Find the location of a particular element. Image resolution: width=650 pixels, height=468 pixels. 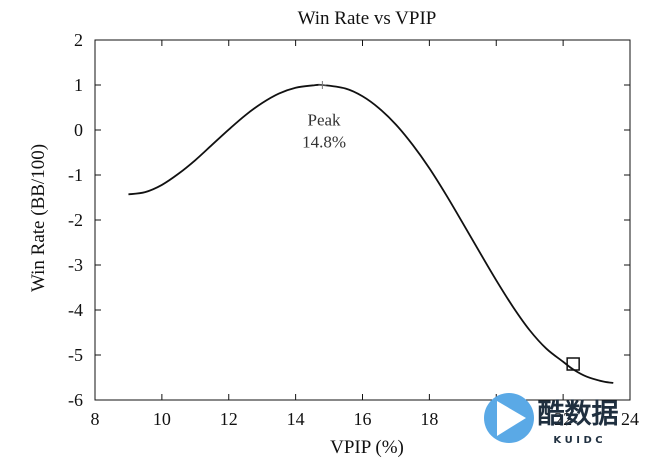

y-tick-label: -4 is located at coordinates (75, 310).